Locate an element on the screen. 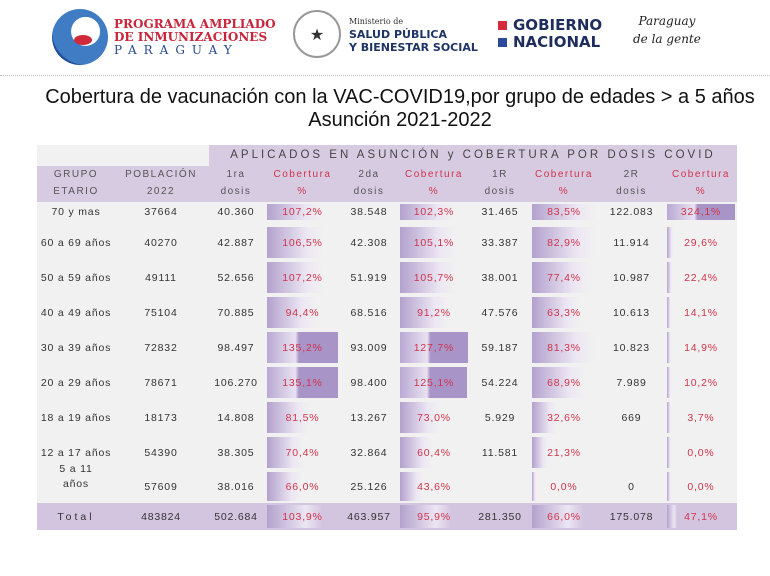  table-cell: 81,3% is located at coordinates (564, 347).